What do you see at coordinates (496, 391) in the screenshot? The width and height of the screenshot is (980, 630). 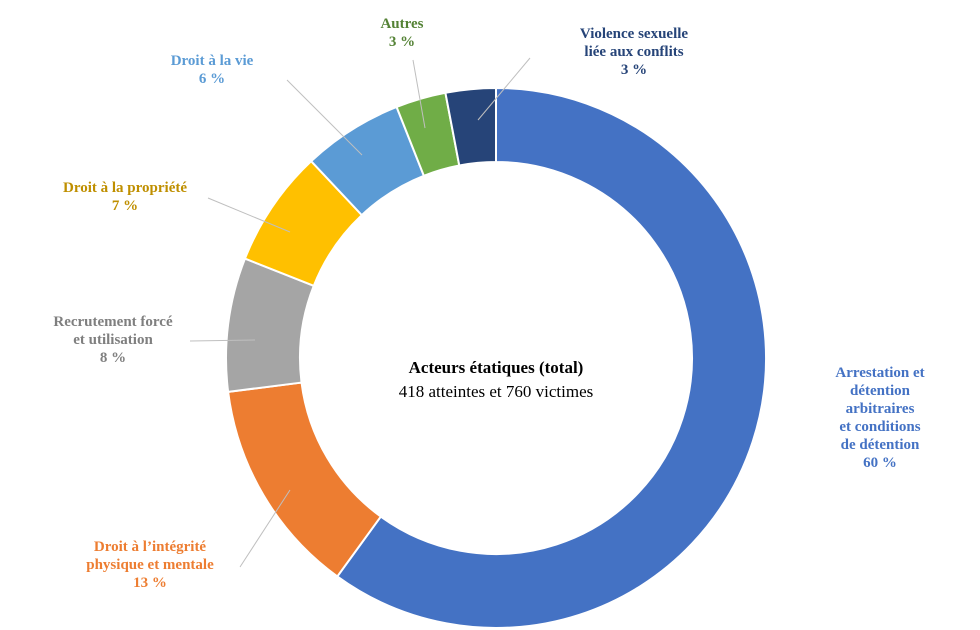 I see `center-subtitle: 418 atteintes et 760 victimes` at bounding box center [496, 391].